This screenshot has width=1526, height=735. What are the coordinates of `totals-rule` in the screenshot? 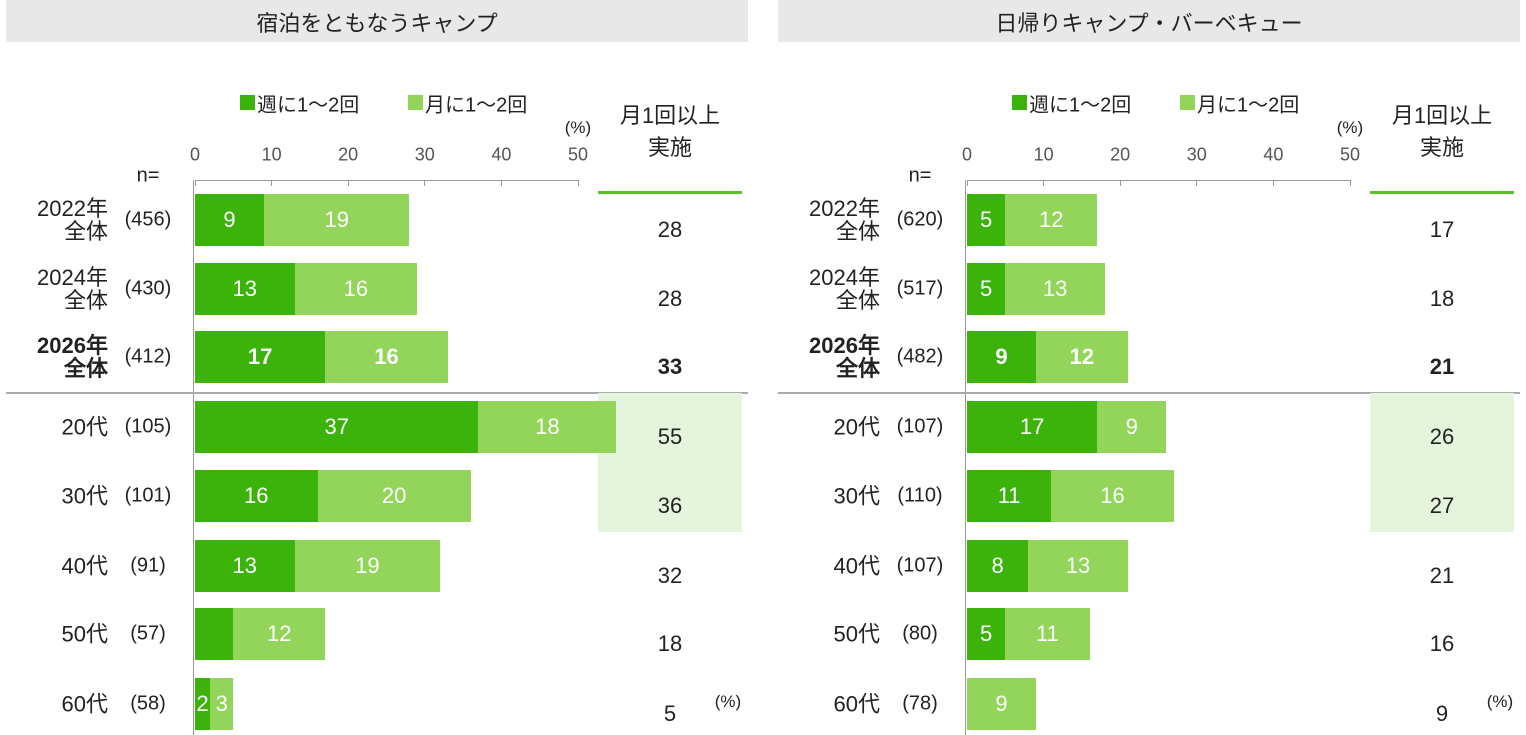 It's located at (1442, 192).